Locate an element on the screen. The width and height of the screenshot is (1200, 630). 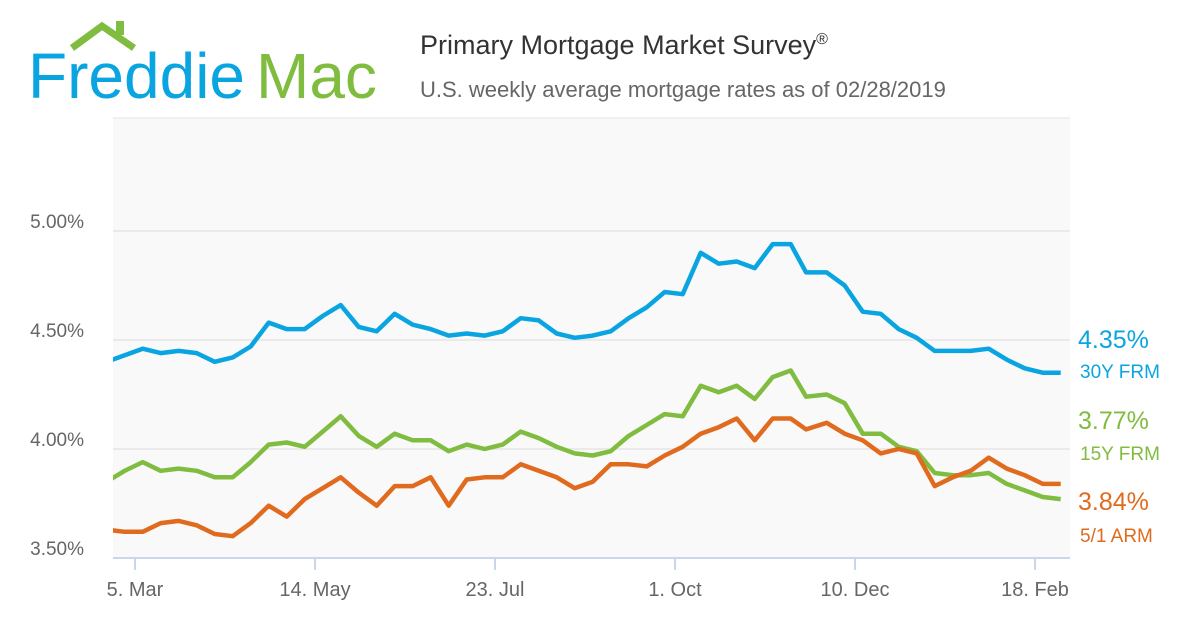
chart-title: Primary Mortgage Market Survey® is located at coordinates (624, 45).